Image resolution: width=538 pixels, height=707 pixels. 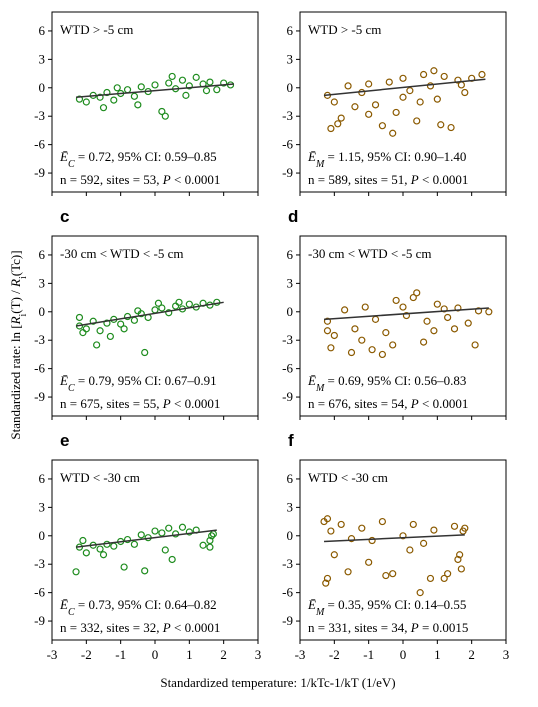 I want to click on panel-label: f, so click(x=291, y=440).